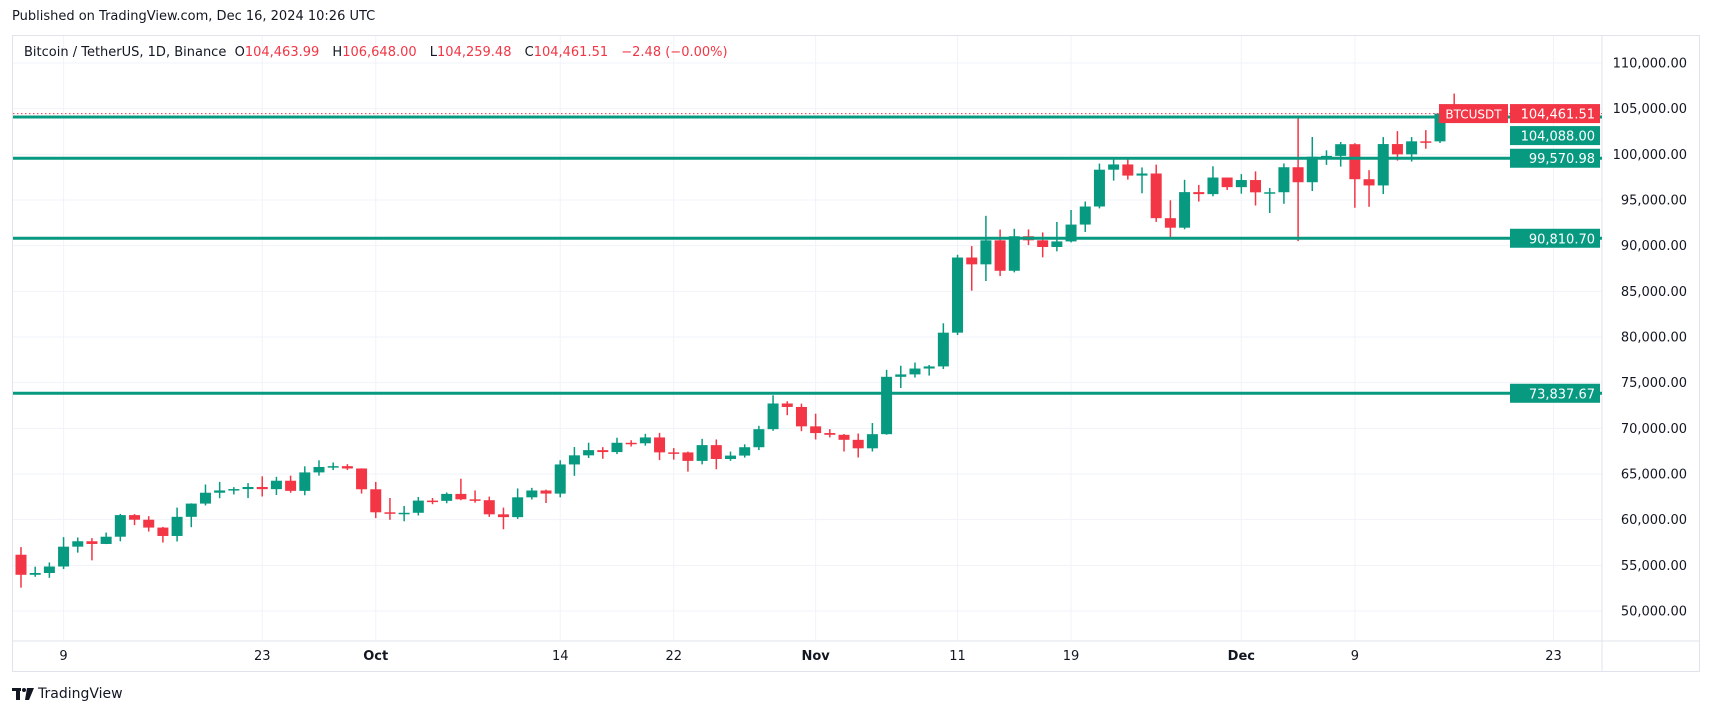  Describe the element at coordinates (67, 694) in the screenshot. I see `tradingview-logo: TradingView` at that location.